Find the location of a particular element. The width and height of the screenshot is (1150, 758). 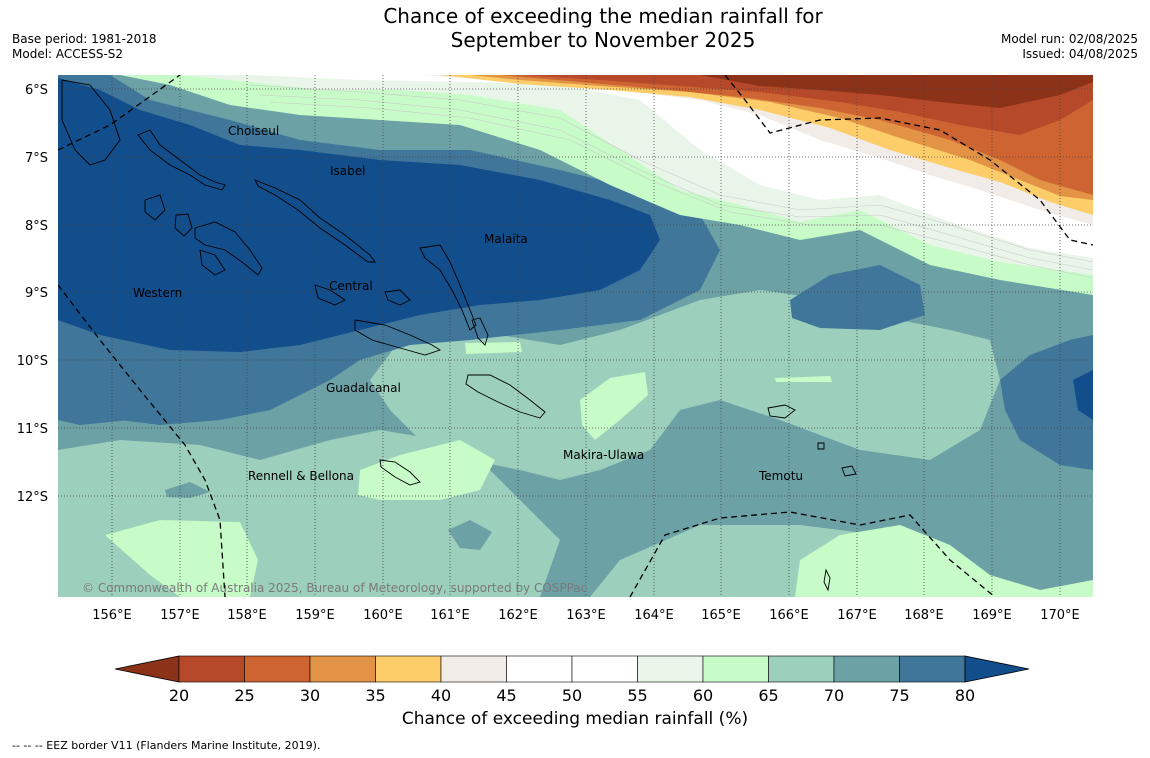

issued-date: Issued: 04/08/2025 is located at coordinates (1080, 54).